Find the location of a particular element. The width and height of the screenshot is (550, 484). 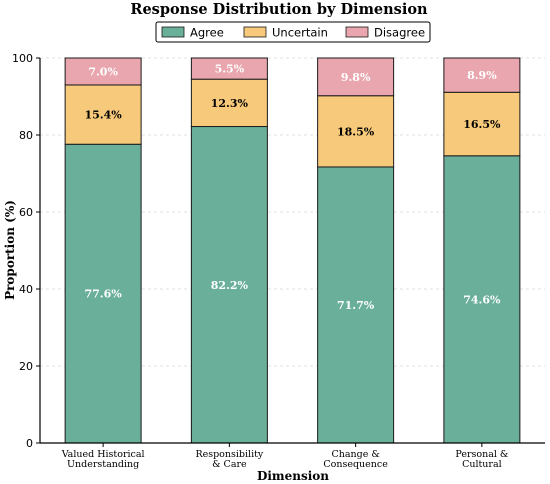

data-label: 7.0% is located at coordinates (103, 71).